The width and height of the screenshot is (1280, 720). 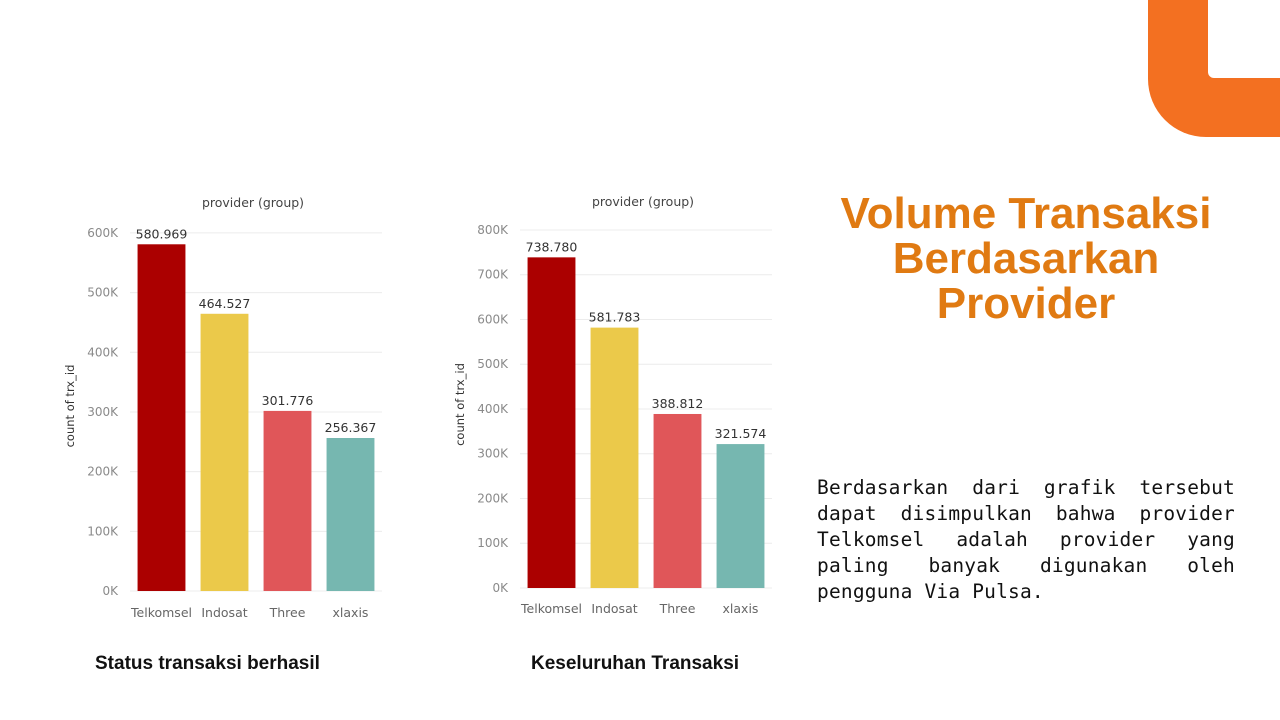 What do you see at coordinates (552, 246) in the screenshot?
I see `bar-value-label: 738.780` at bounding box center [552, 246].